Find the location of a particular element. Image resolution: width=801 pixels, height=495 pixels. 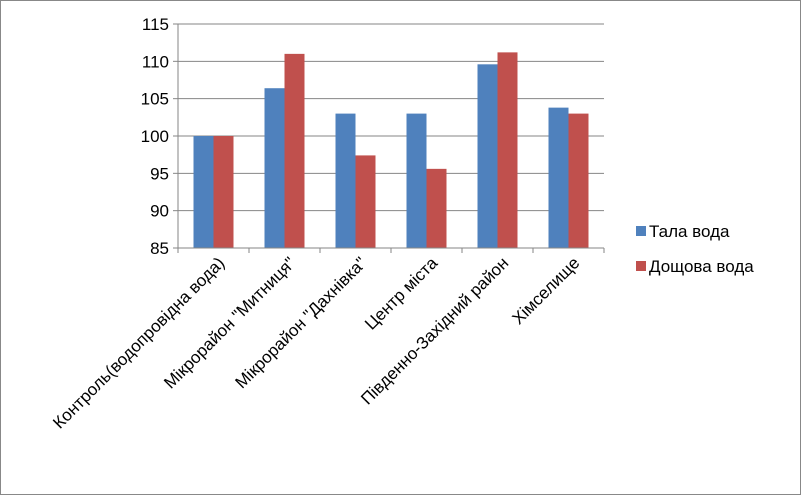

x-category-label: Мікрорайон "Митниця" is located at coordinates (229, 322).